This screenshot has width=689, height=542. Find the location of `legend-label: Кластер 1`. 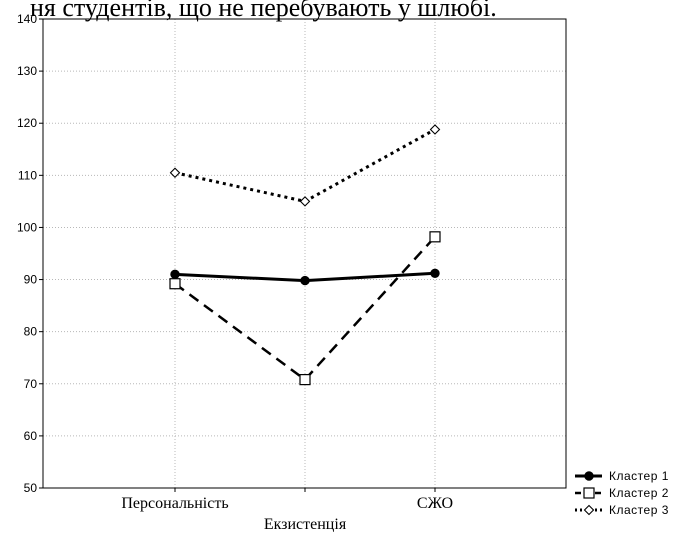

legend-label: Кластер 1 is located at coordinates (639, 476).